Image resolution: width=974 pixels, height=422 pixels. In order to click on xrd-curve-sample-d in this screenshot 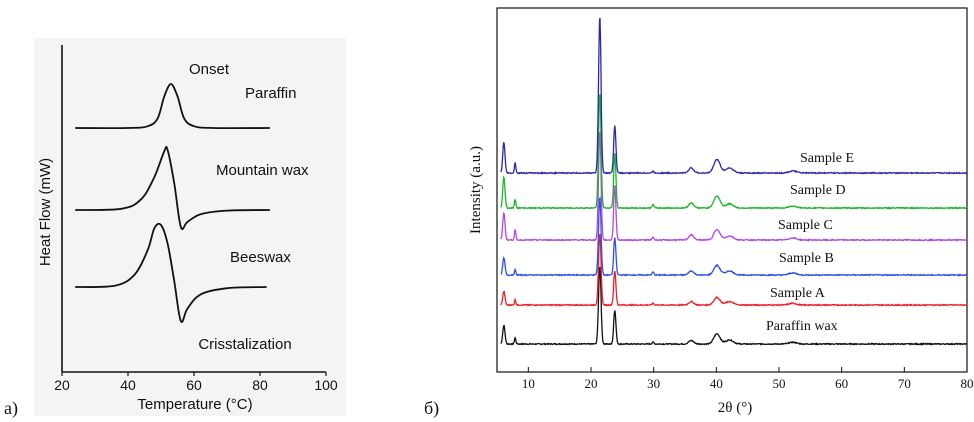, I will do `click(734, 151)`.